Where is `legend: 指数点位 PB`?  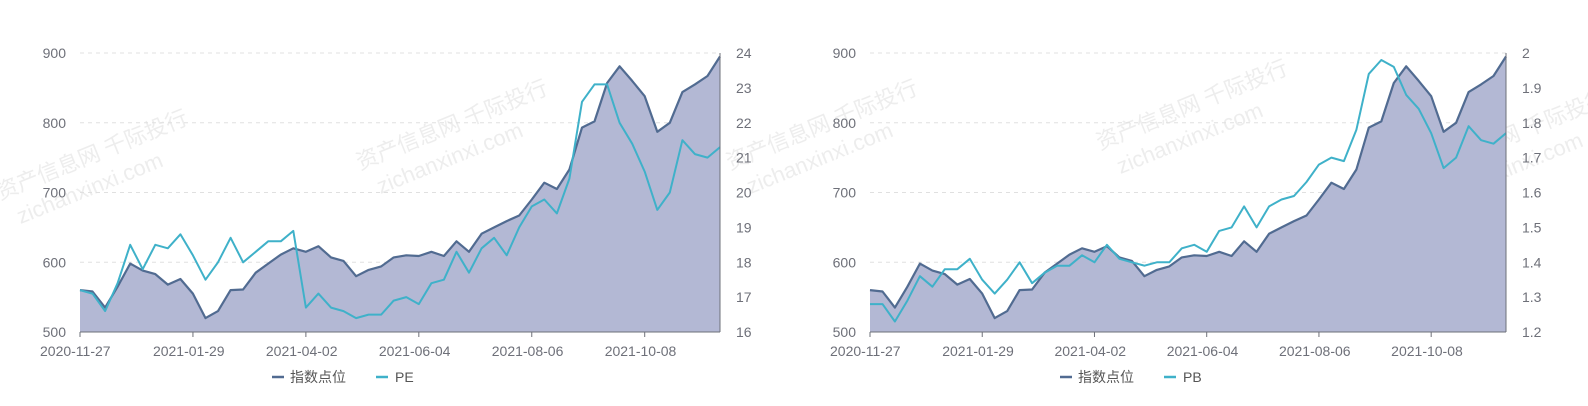
legend: 指数点位 PB is located at coordinates (1131, 377).